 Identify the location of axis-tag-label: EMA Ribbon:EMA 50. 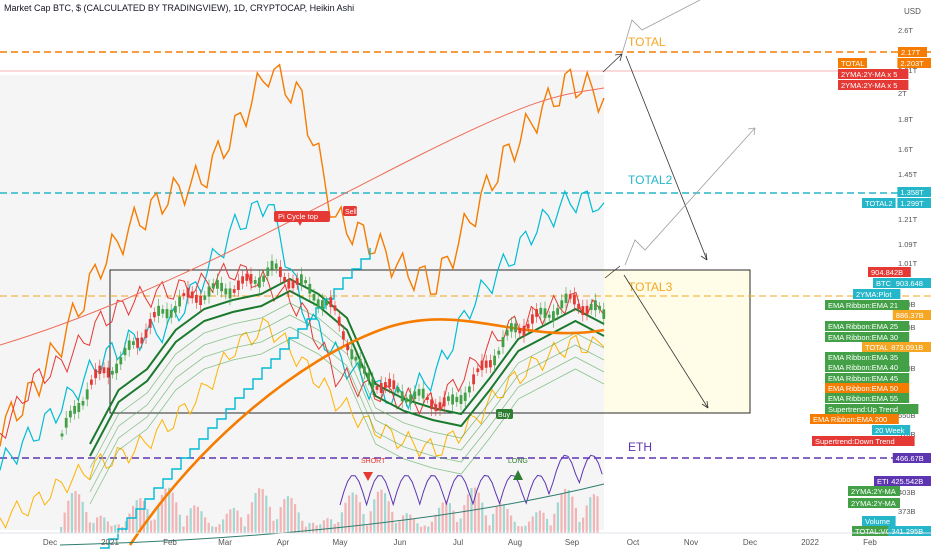
(863, 388).